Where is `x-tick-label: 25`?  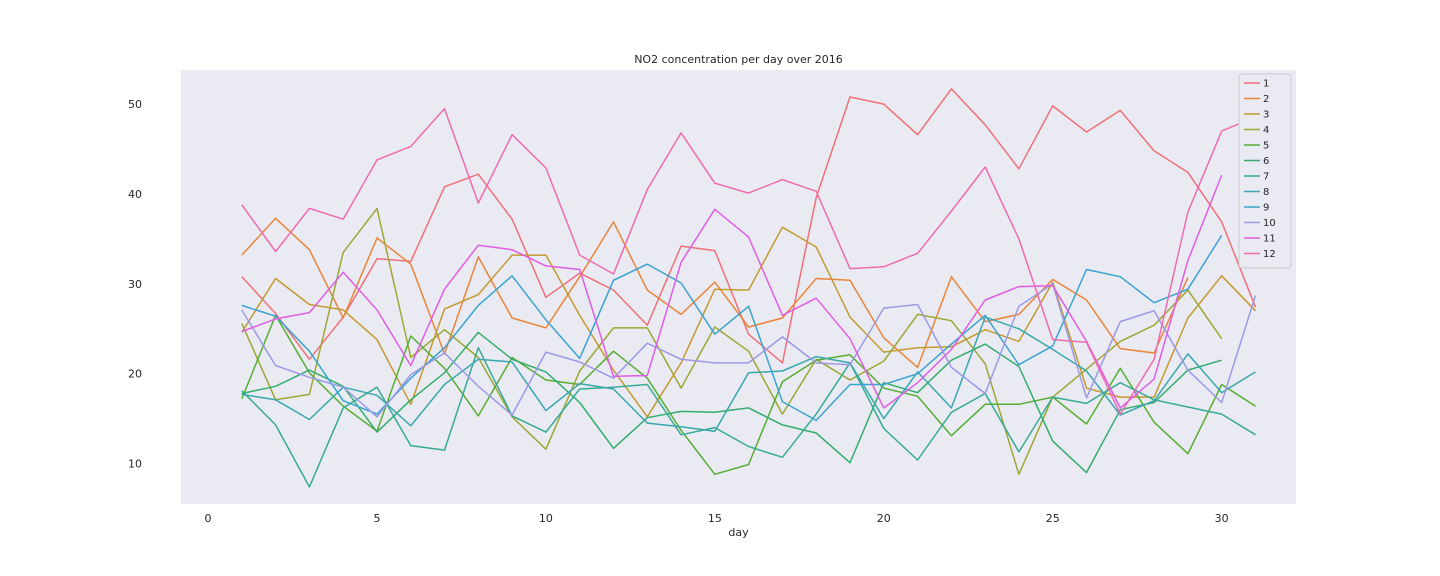
x-tick-label: 25 is located at coordinates (1053, 518).